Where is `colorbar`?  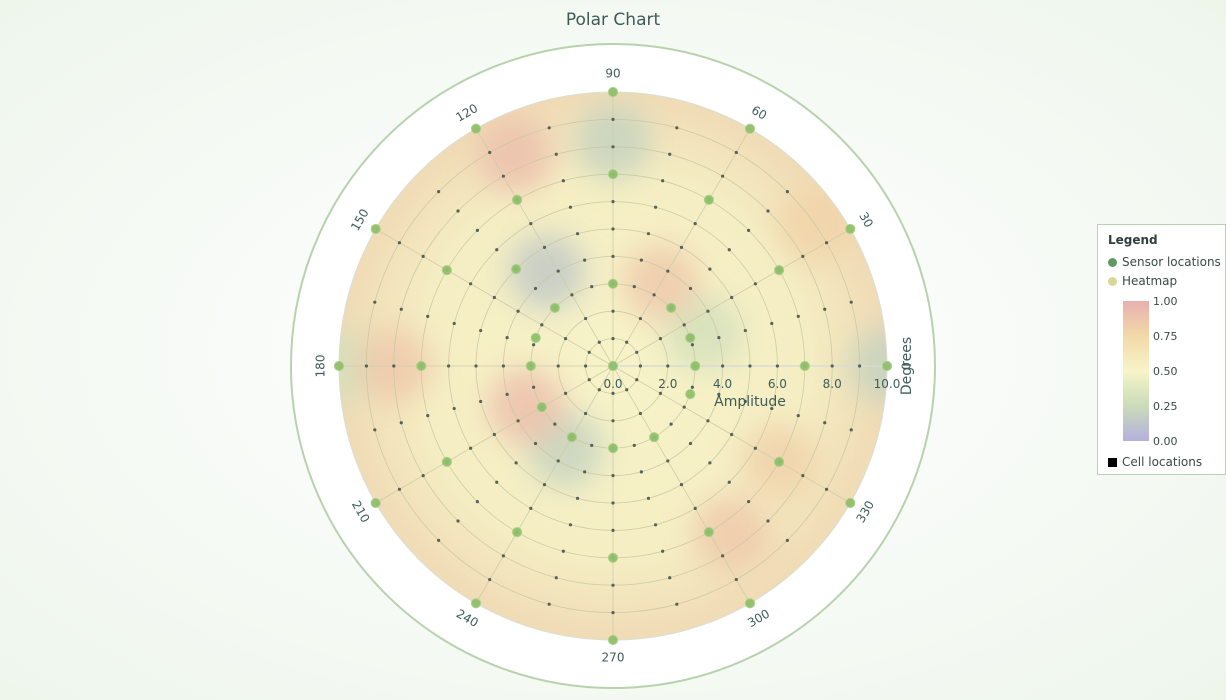 colorbar is located at coordinates (1136, 371).